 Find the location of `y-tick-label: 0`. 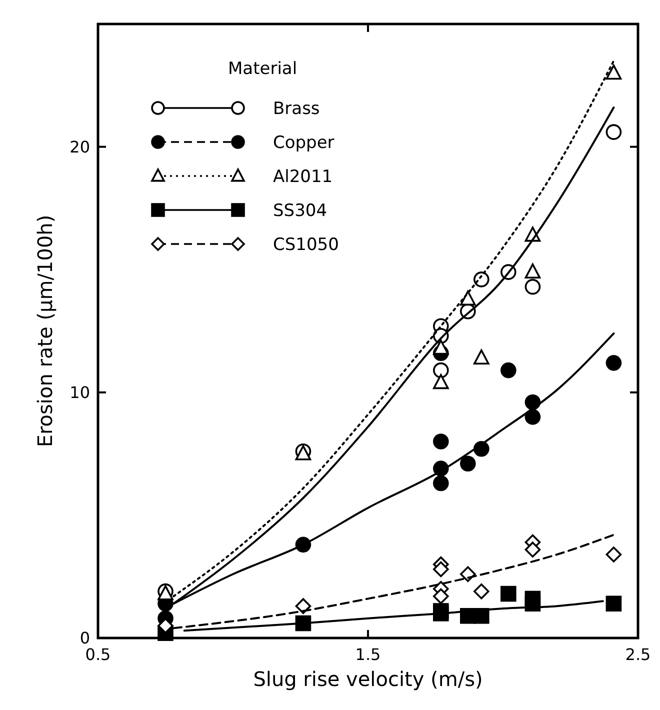

y-tick-label: 0 is located at coordinates (85, 638).